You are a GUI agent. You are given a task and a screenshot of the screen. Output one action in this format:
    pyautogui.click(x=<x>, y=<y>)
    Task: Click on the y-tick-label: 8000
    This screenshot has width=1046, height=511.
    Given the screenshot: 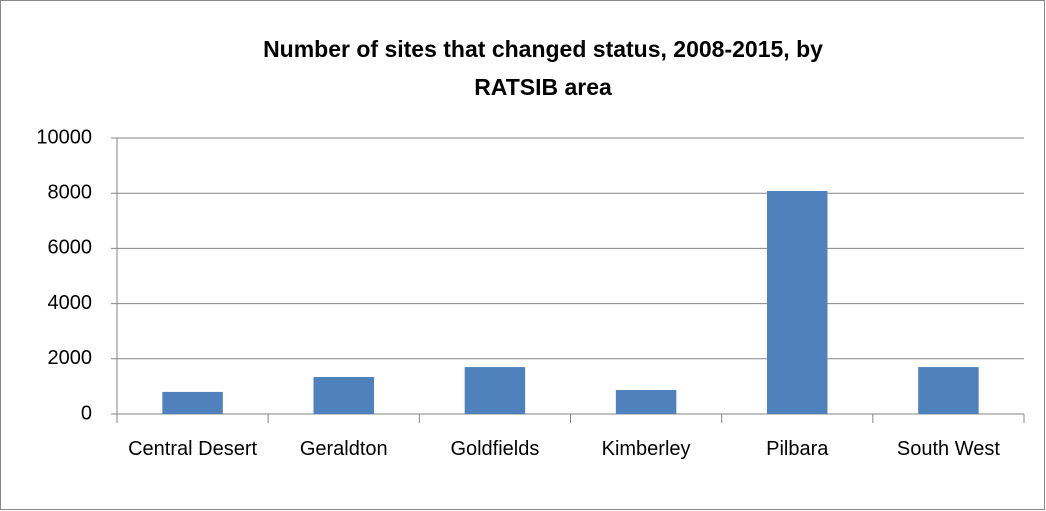 What is the action you would take?
    pyautogui.click(x=70, y=192)
    